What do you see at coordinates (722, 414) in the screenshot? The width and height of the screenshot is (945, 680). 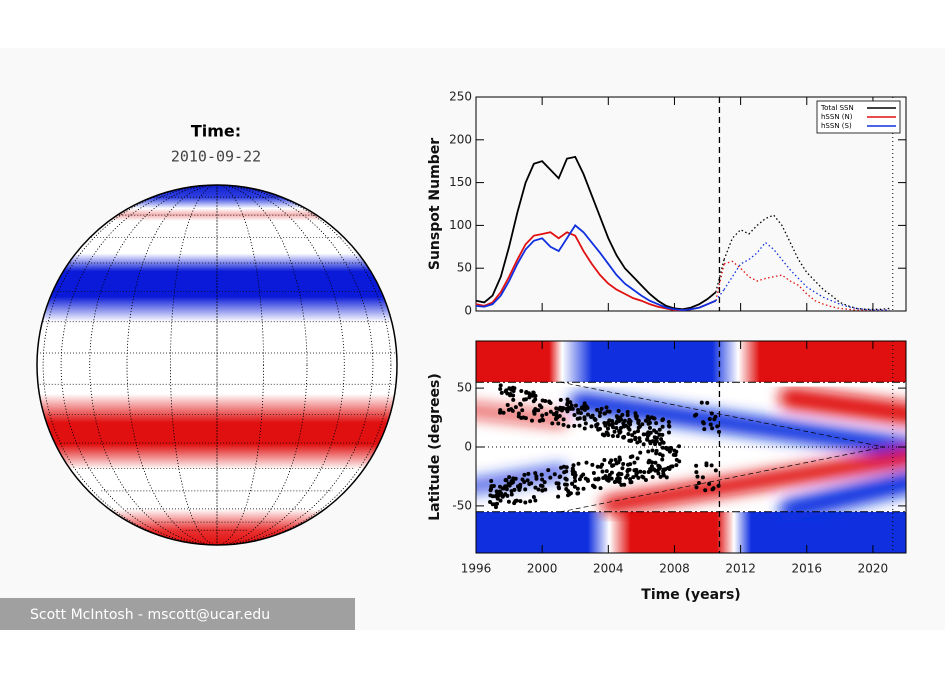 I see `guide` at bounding box center [722, 414].